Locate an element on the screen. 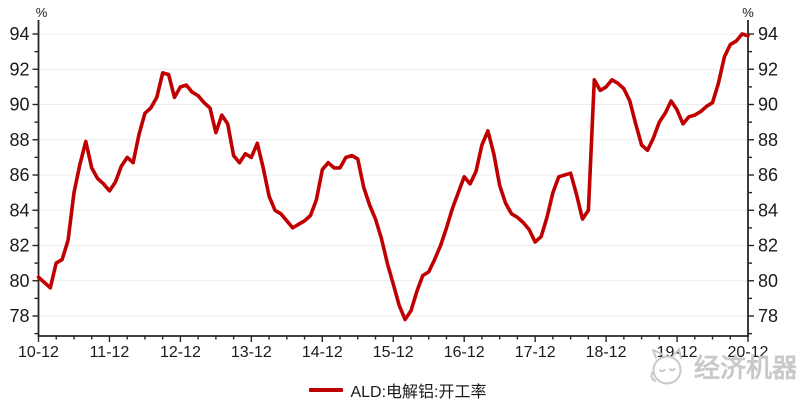  legend-label: ALD:电解铝:开工率 is located at coordinates (418, 392).